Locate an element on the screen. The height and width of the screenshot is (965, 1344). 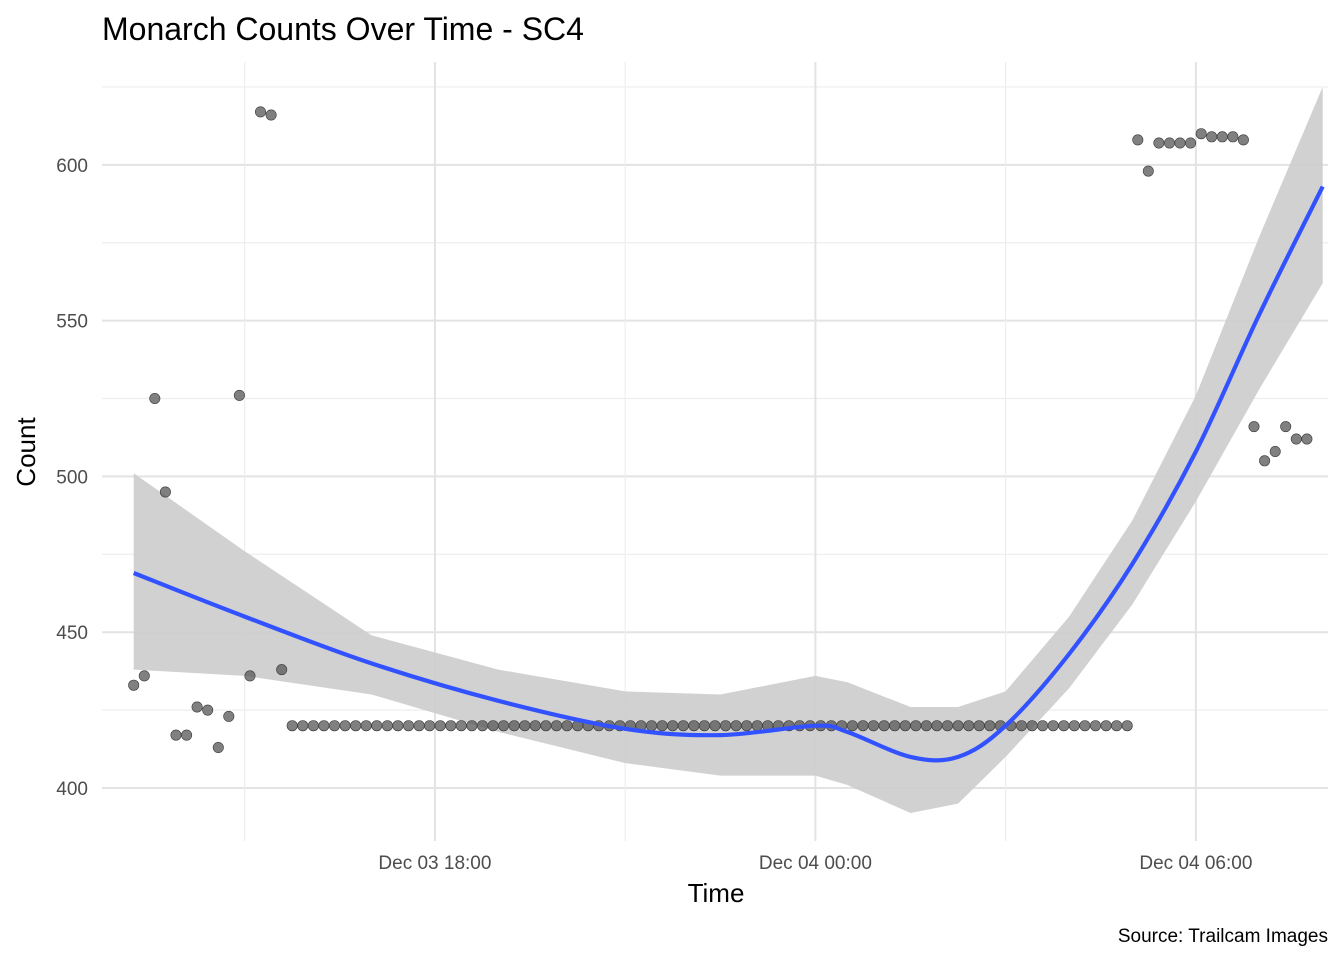
x-tick-label: Dec 03 18:00 is located at coordinates (434, 863).